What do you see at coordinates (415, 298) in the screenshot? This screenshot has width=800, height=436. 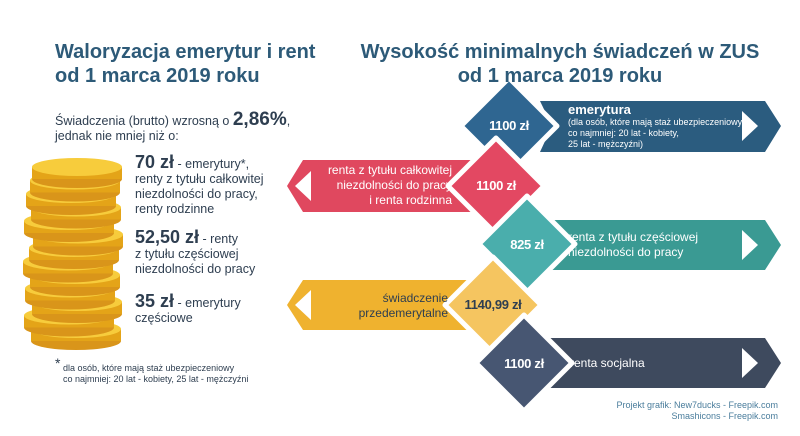 I see `label: świadczenie` at bounding box center [415, 298].